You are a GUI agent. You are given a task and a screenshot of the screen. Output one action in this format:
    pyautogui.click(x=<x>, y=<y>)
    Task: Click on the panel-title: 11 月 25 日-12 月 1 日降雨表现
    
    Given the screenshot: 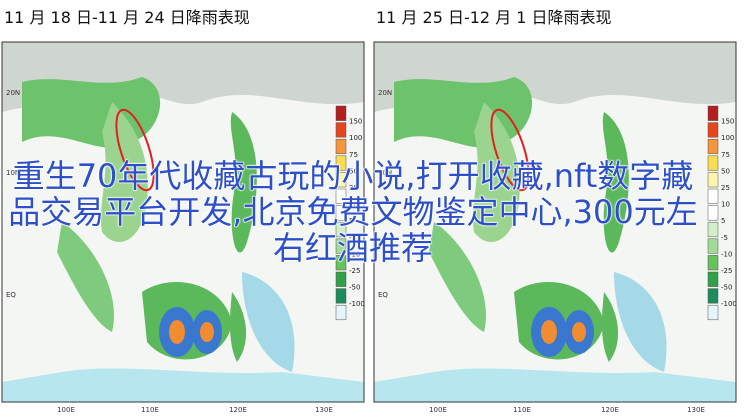 What is the action you would take?
    pyautogui.click(x=494, y=17)
    